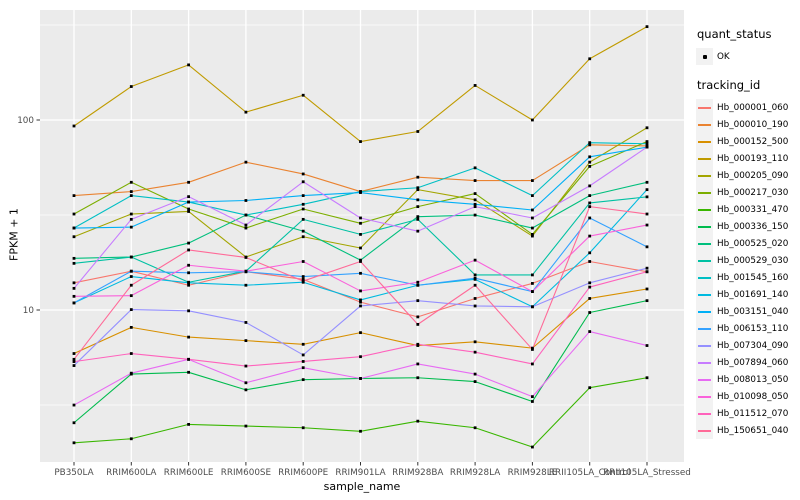 This screenshot has width=800, height=500. Describe the element at coordinates (303, 473) in the screenshot. I see `x-tick-label: RRIM600PE` at that location.